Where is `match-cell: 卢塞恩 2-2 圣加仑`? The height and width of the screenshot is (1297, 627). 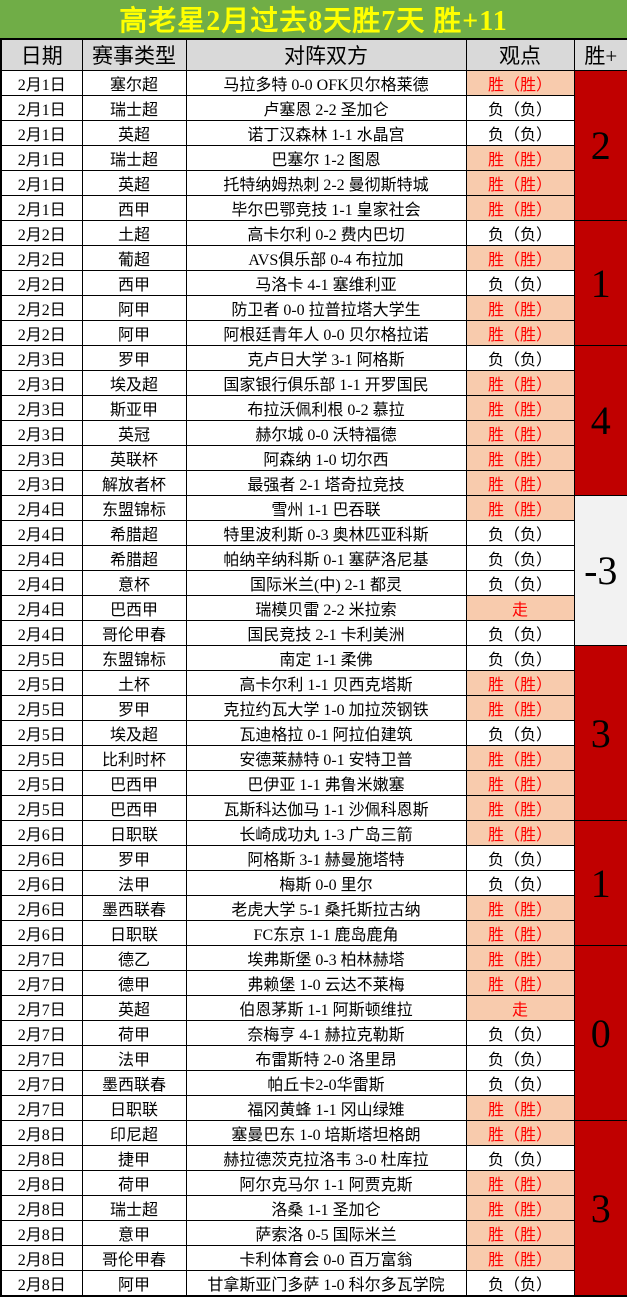
match-cell: 卢塞恩 2-2 圣加仑 is located at coordinates (326, 108).